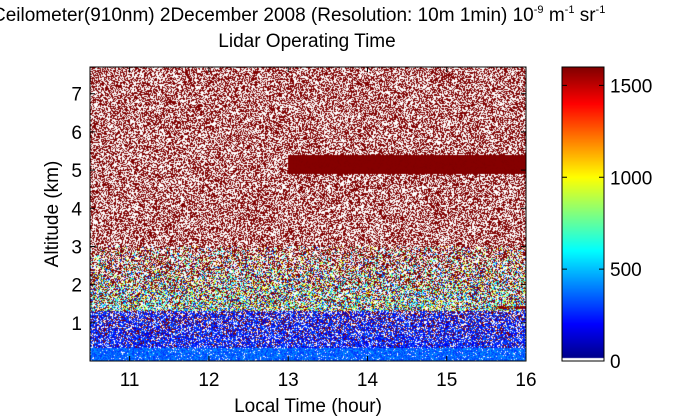 The image size is (700, 420). Describe the element at coordinates (631, 86) in the screenshot. I see `colorbar-tick-label: 1500` at that location.